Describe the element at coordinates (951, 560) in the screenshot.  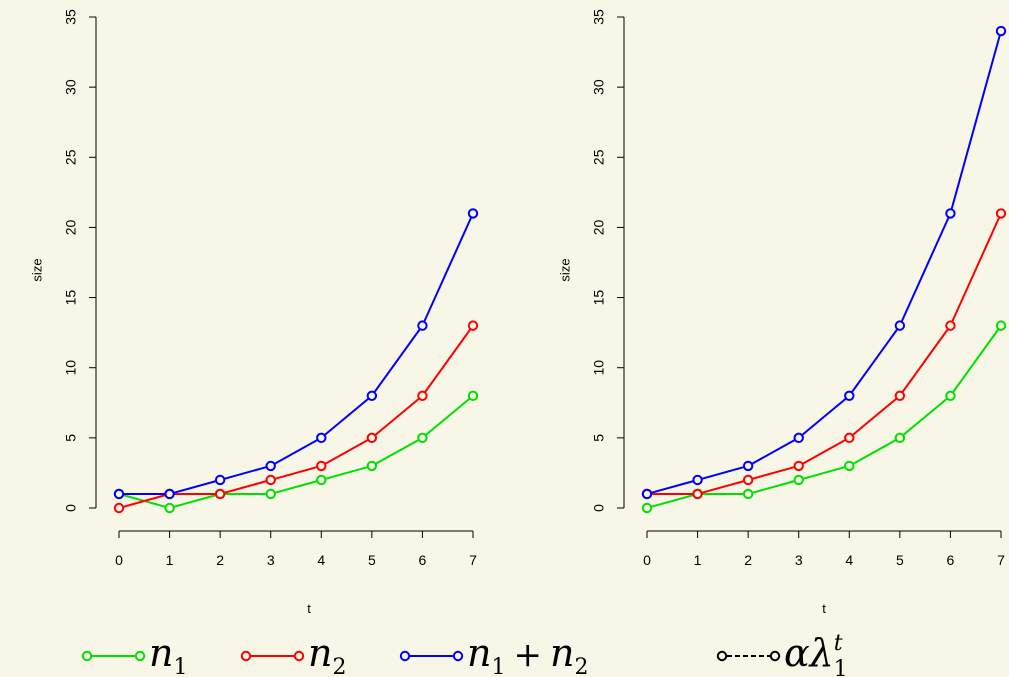
I see `x-tick-label: 6` at that location.